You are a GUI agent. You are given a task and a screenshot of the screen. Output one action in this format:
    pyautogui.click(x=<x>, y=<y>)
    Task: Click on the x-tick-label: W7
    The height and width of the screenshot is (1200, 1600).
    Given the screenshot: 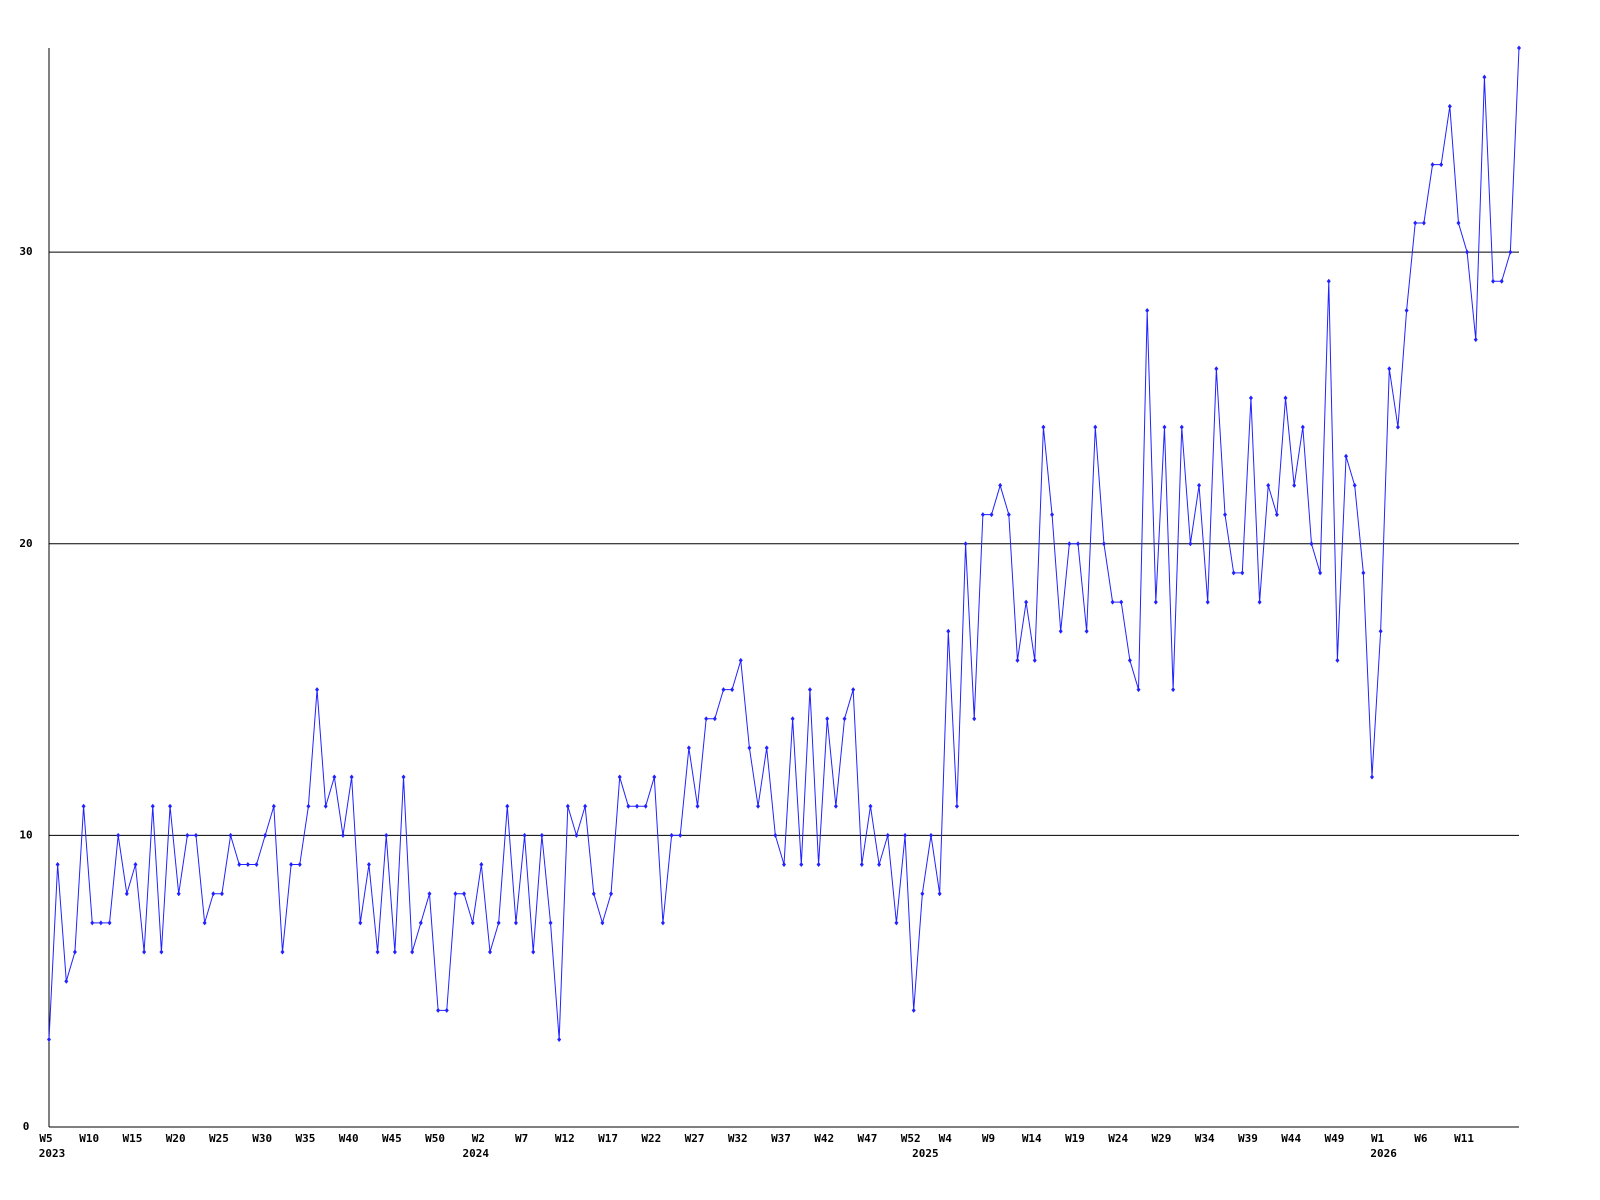 What is the action you would take?
    pyautogui.click(x=521, y=1138)
    